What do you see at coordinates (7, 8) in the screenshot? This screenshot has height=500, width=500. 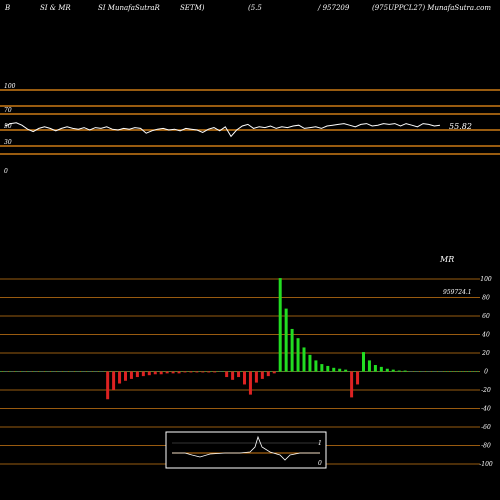 I see `header-label: B` at bounding box center [7, 8].